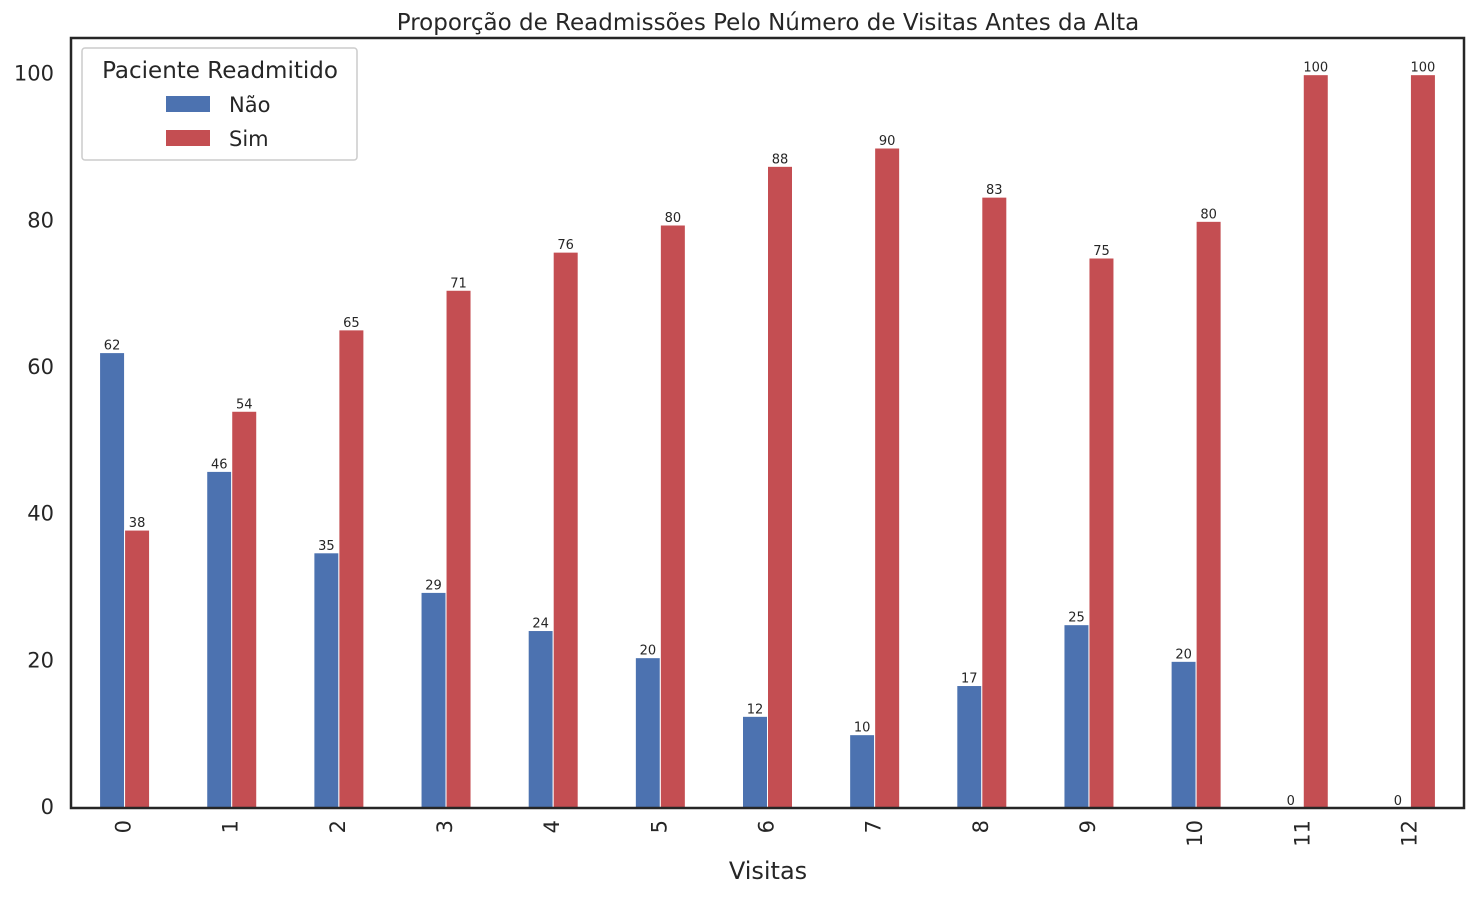 This screenshot has width=1475, height=898. What do you see at coordinates (862, 728) in the screenshot?
I see `bar-label-nao-7: 10` at bounding box center [862, 728].